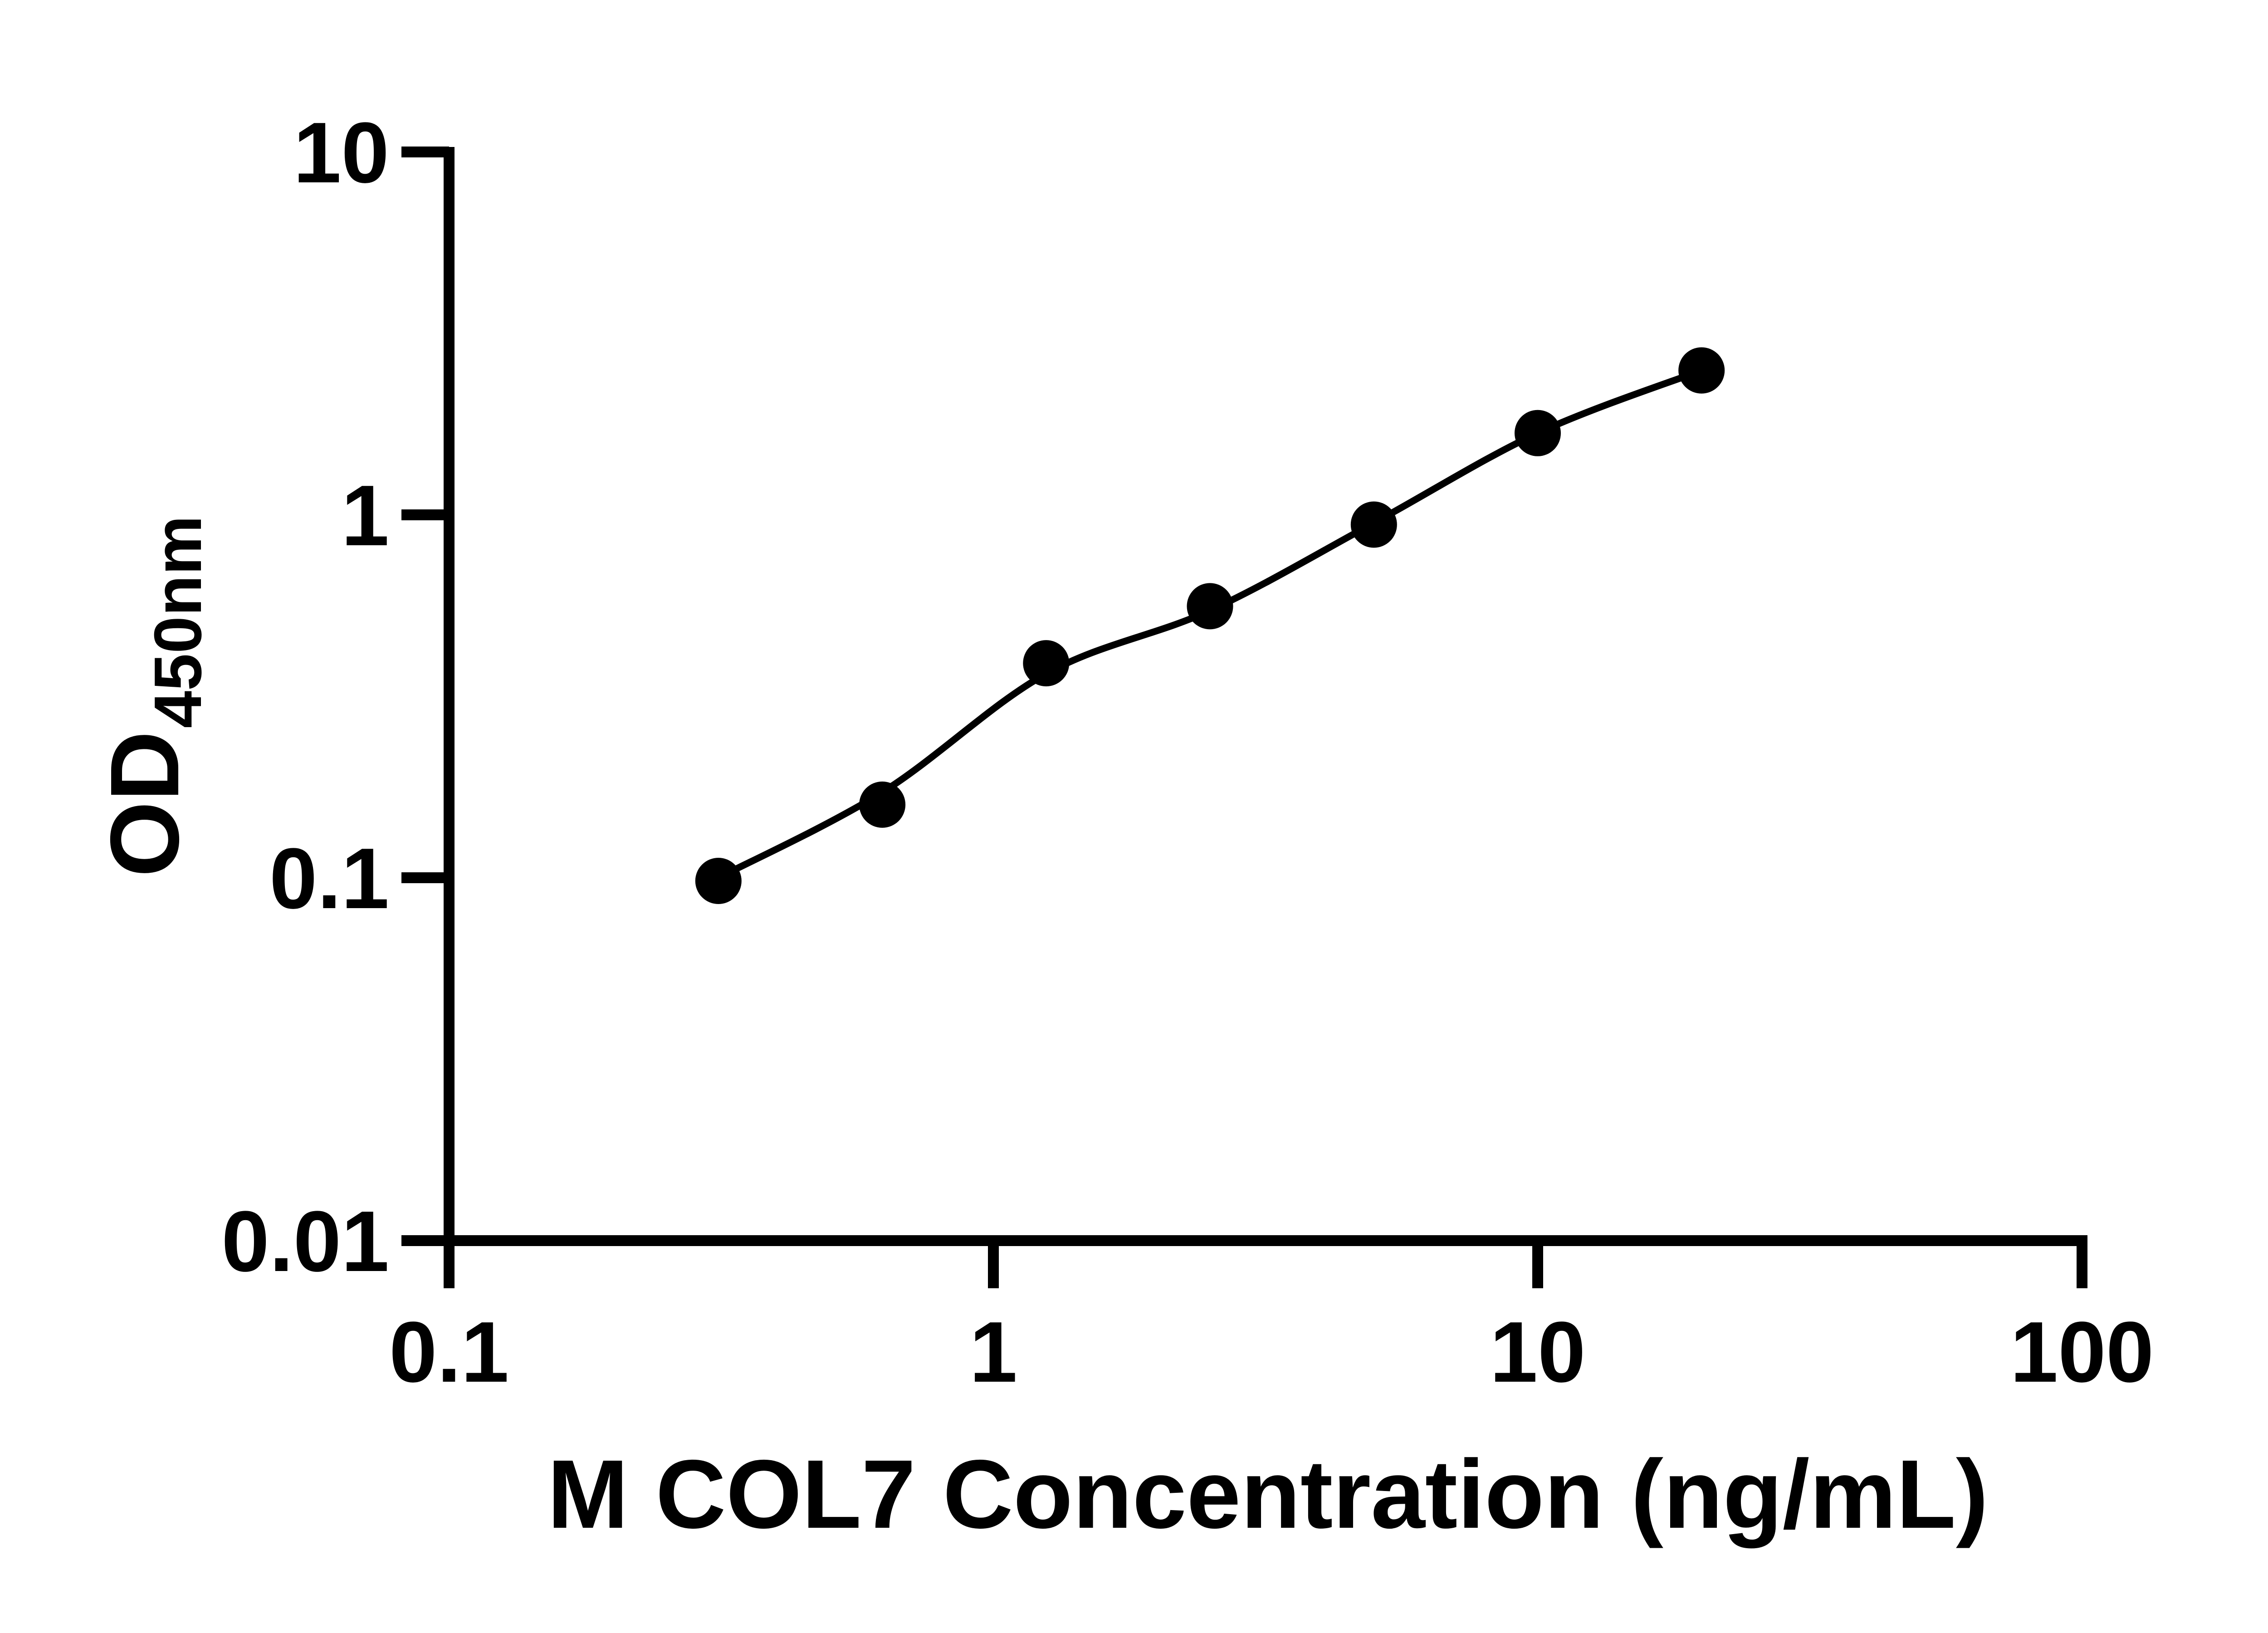 This screenshot has height=1633, width=2268. I want to click on x-tick-label-0.1: 0.1, so click(449, 1352).